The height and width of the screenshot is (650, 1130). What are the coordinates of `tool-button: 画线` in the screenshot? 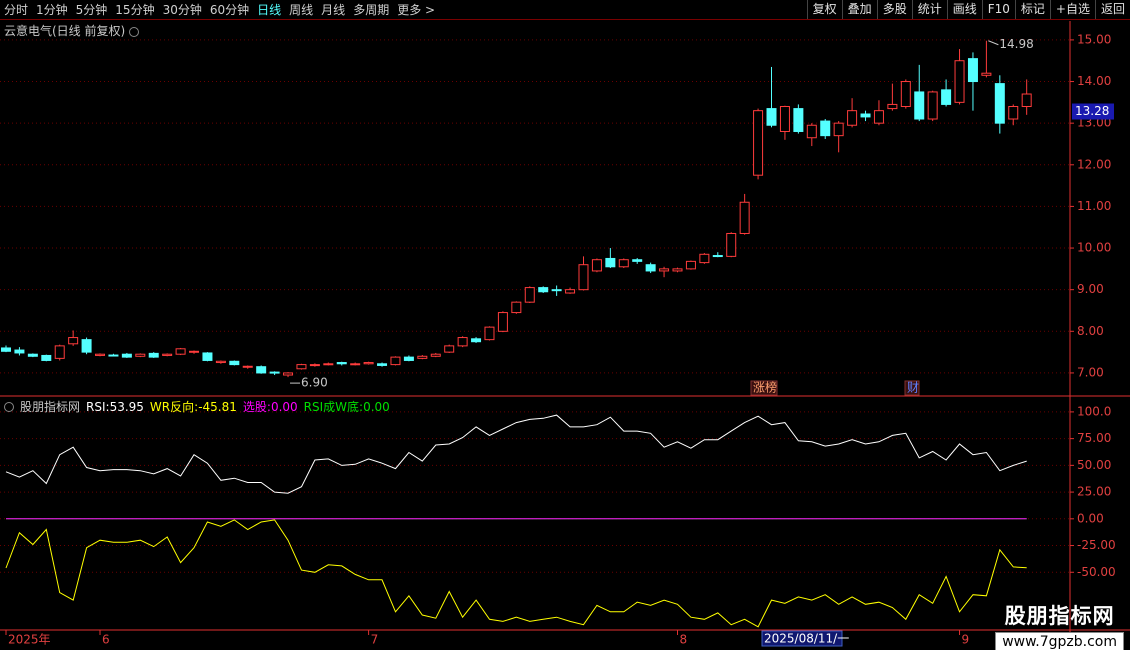 It's located at (964, 9).